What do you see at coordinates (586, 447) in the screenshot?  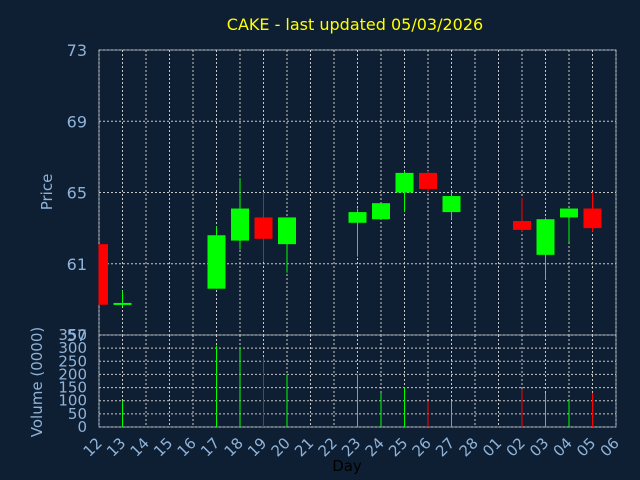 I see `x-tick-label: 05` at bounding box center [586, 447].